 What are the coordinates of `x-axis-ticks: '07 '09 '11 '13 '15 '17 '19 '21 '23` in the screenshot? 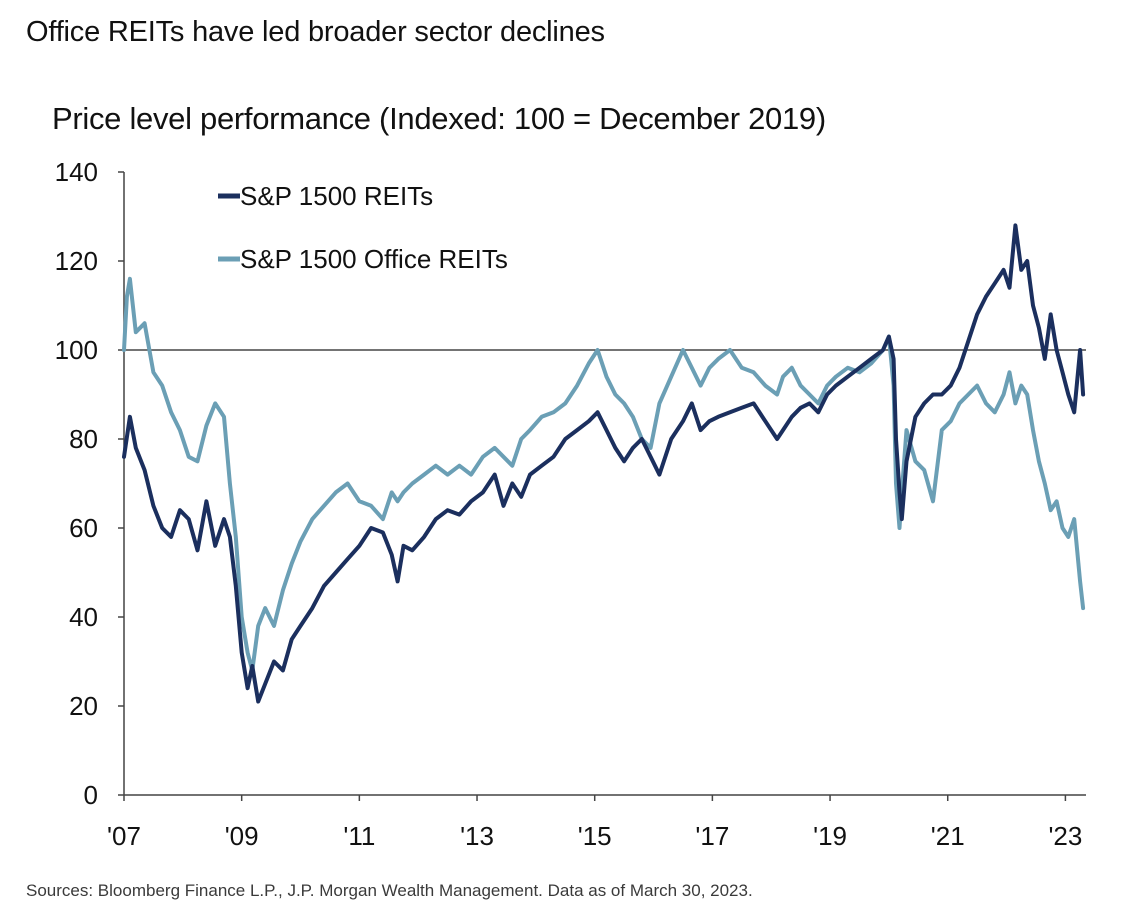 It's located at (594, 823).